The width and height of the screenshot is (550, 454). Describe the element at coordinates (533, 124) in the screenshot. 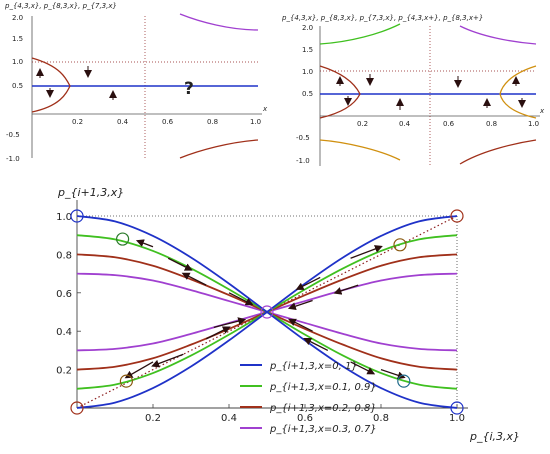

I see `panel2-xtick: 1.0` at that location.